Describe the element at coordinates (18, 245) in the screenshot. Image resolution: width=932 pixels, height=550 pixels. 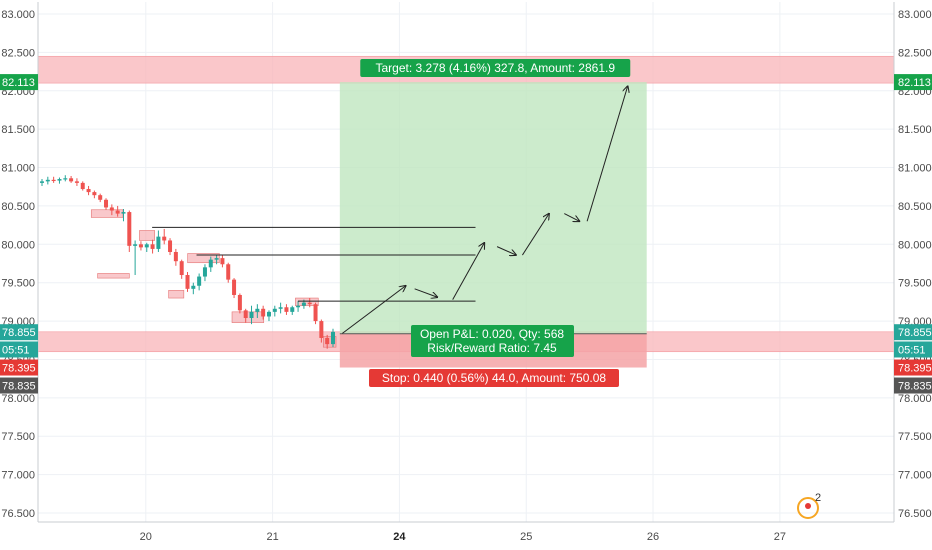
I see `y-tick-label-left: 80.000` at that location.